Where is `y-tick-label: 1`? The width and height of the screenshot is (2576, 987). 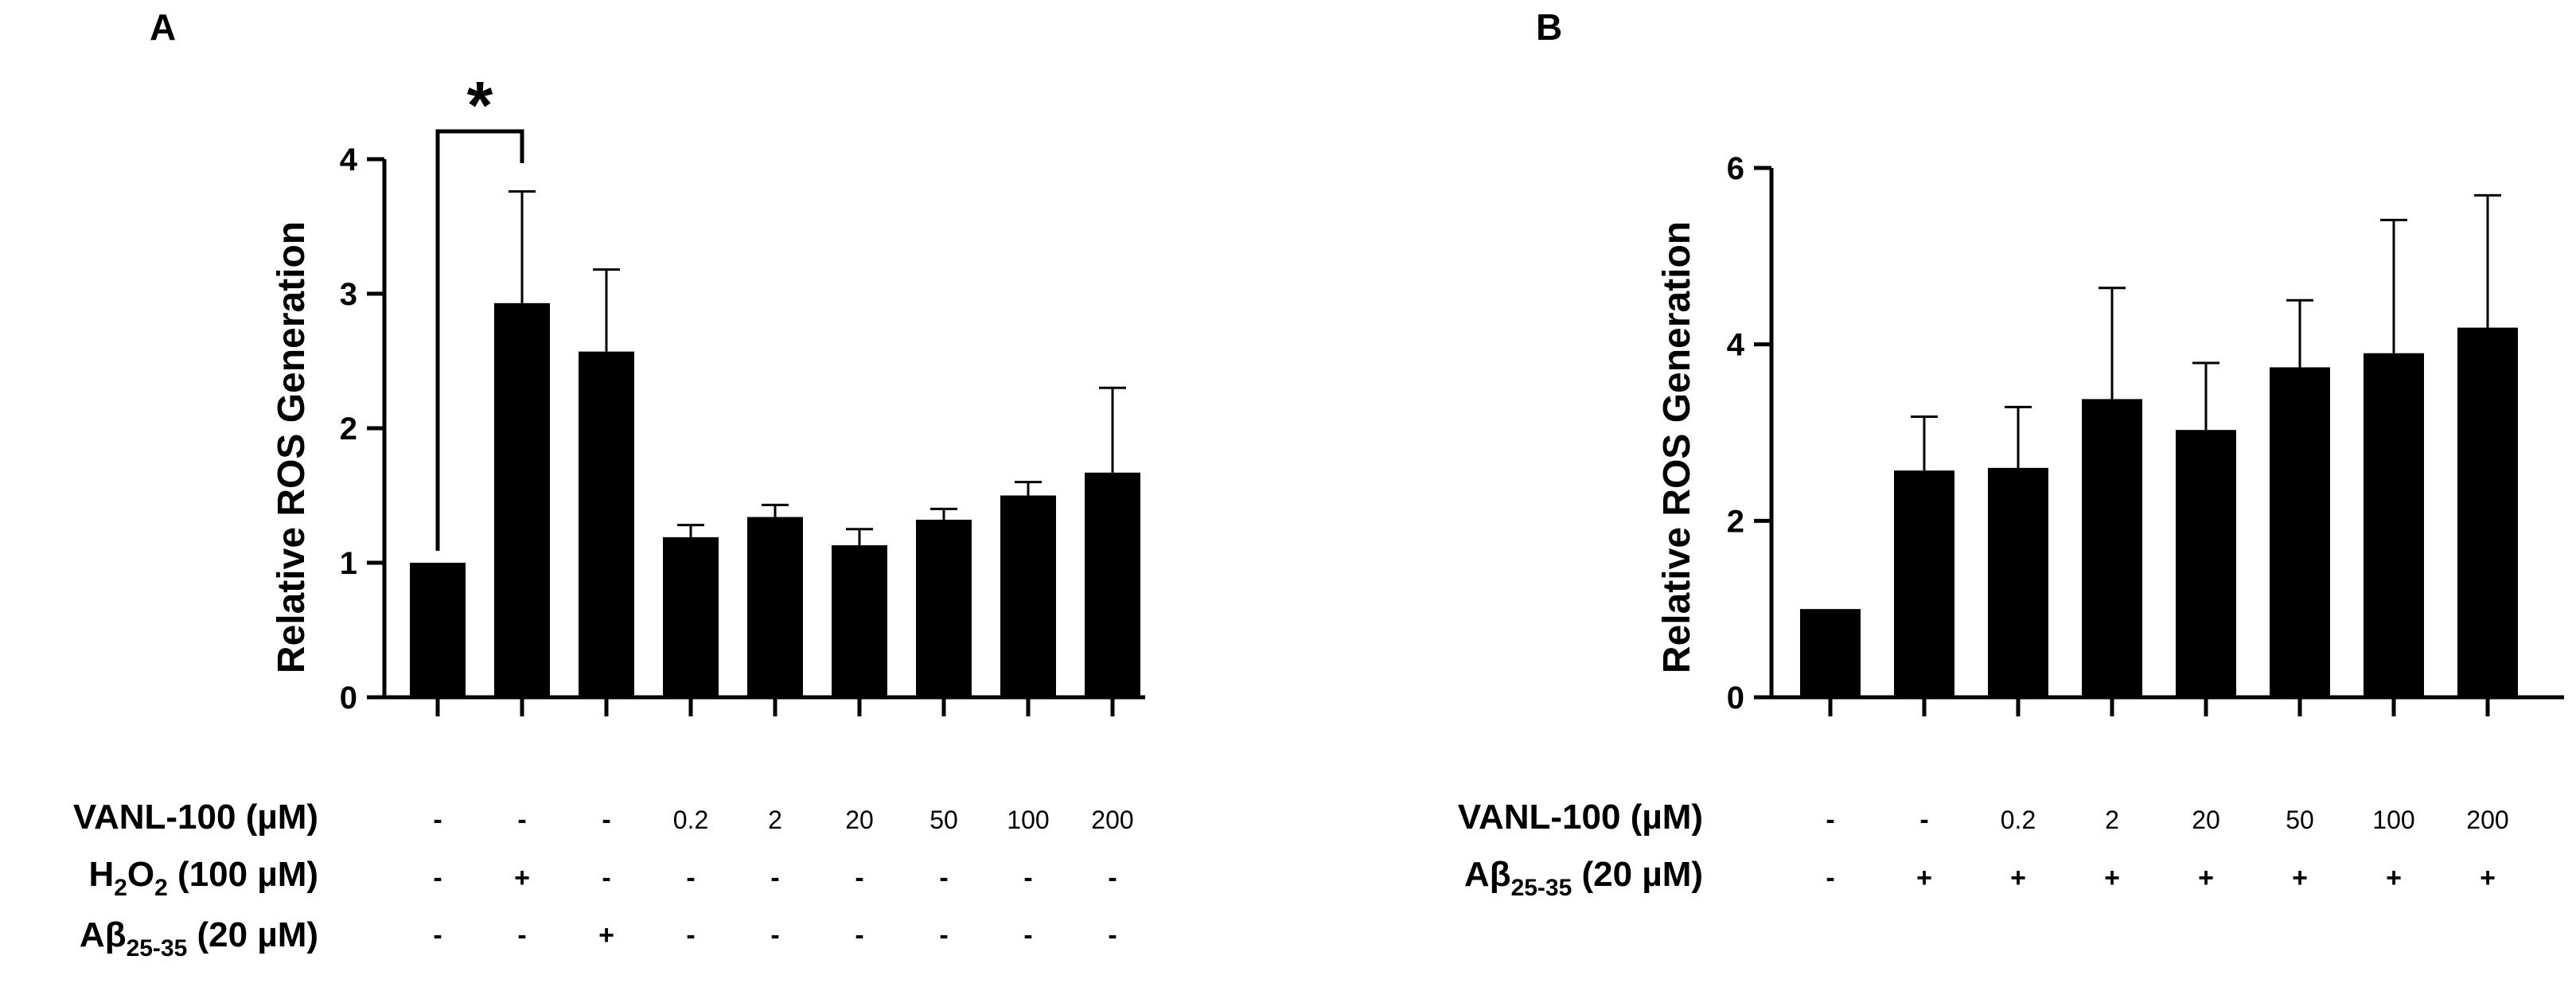
y-tick-label: 1 is located at coordinates (348, 563).